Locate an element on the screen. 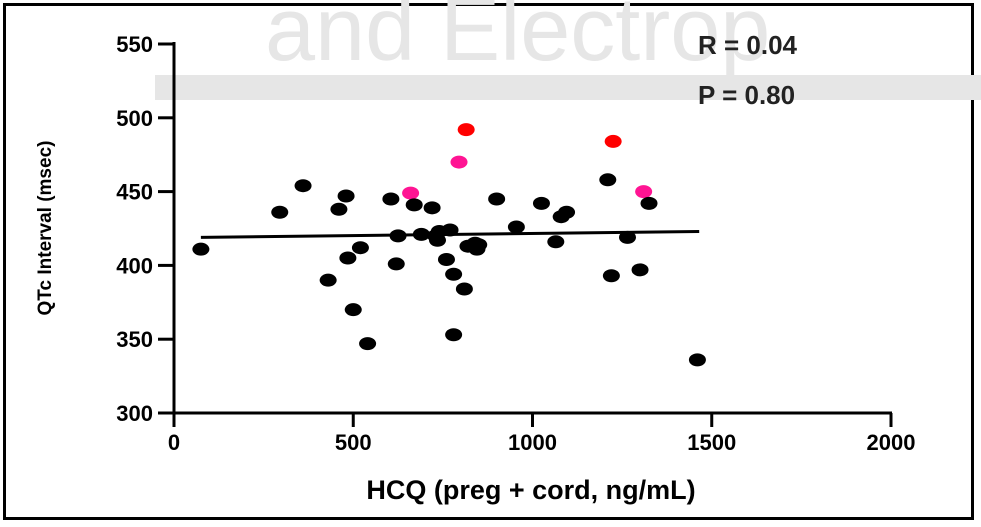  x-tick-label: 0 is located at coordinates (174, 442).